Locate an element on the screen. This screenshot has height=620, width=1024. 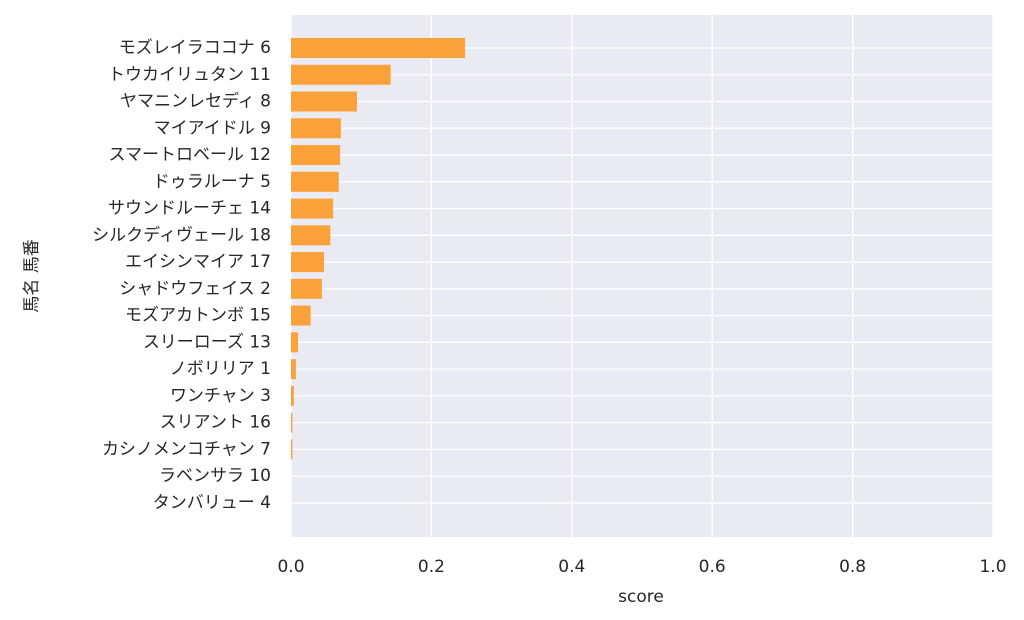
y-tick-label: ワンチャン 3 is located at coordinates (220, 396).